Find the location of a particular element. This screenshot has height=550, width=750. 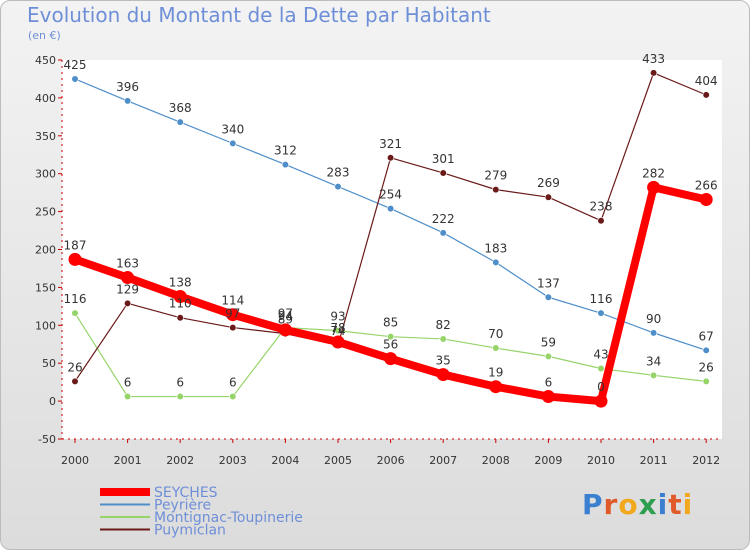

data-label: 34 is located at coordinates (653, 361).